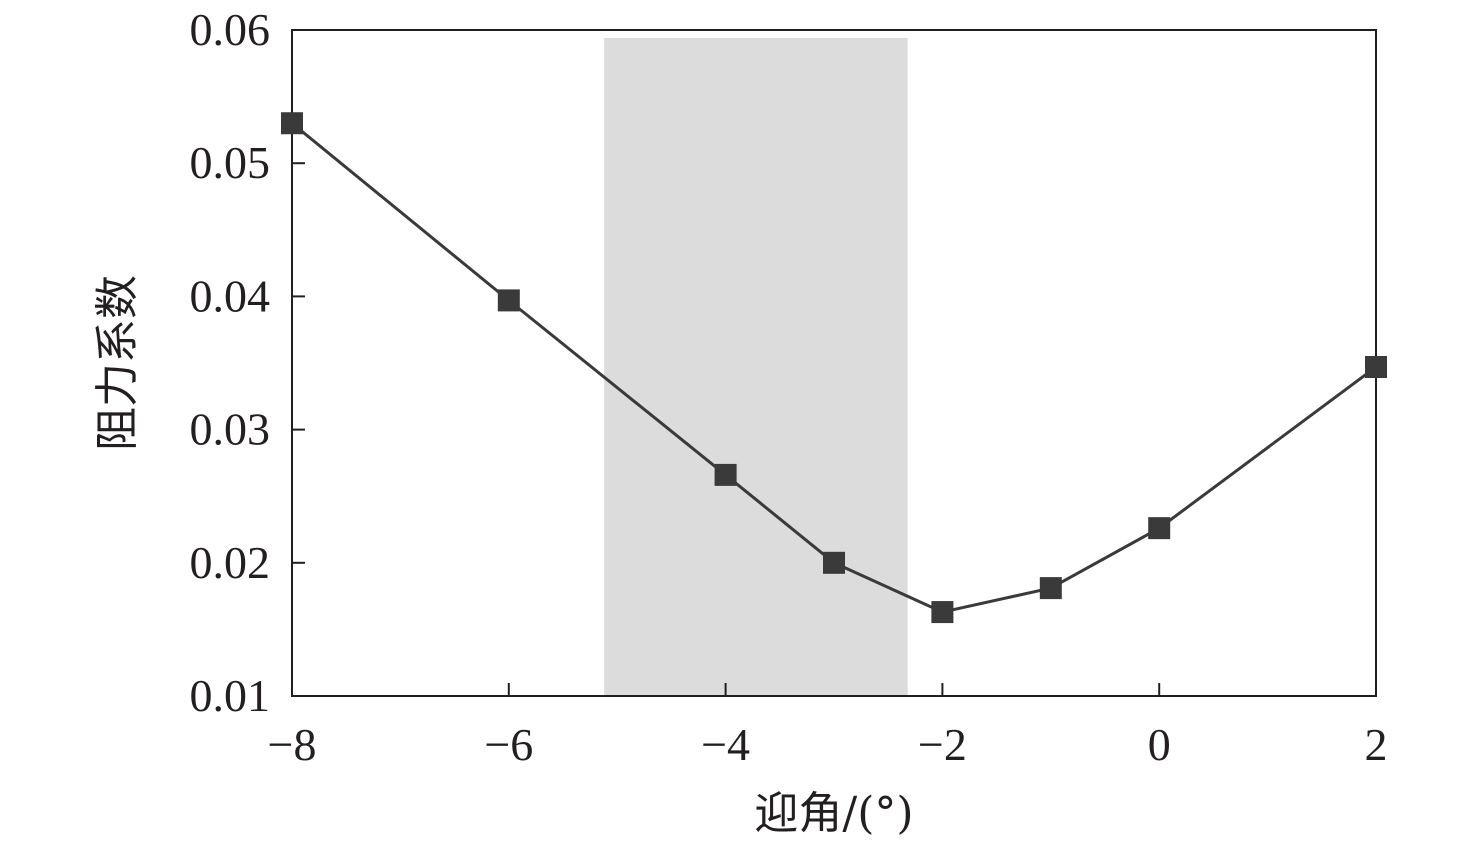 This screenshot has width=1476, height=842. What do you see at coordinates (1159, 744) in the screenshot?
I see `x-tick-label: 0` at bounding box center [1159, 744].